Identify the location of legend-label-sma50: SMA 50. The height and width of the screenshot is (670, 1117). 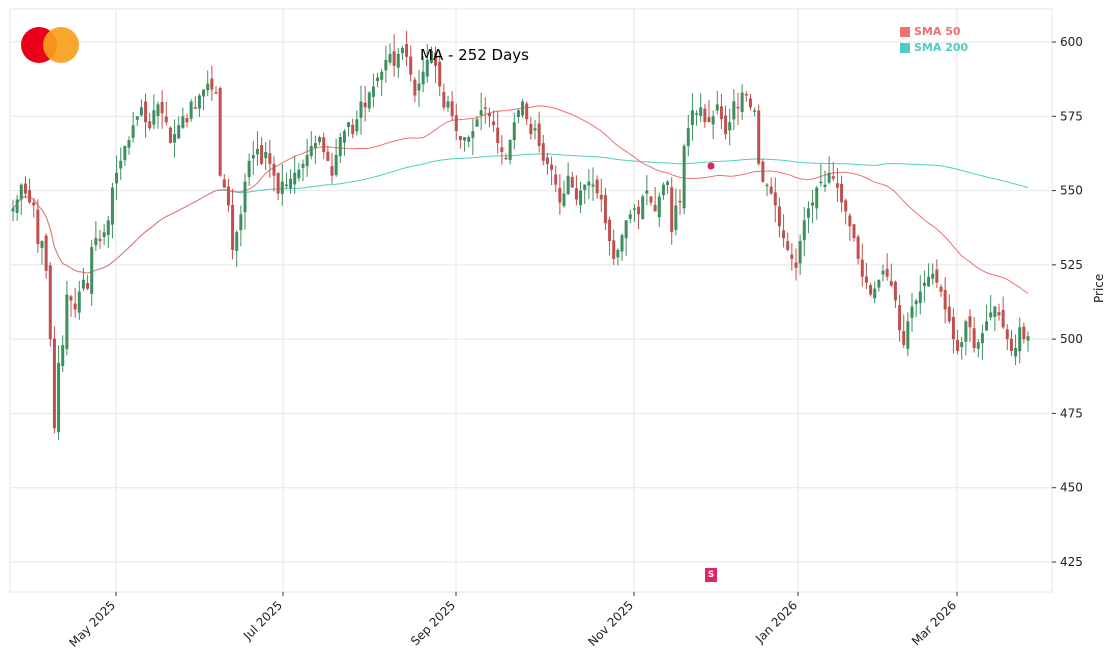
(937, 31).